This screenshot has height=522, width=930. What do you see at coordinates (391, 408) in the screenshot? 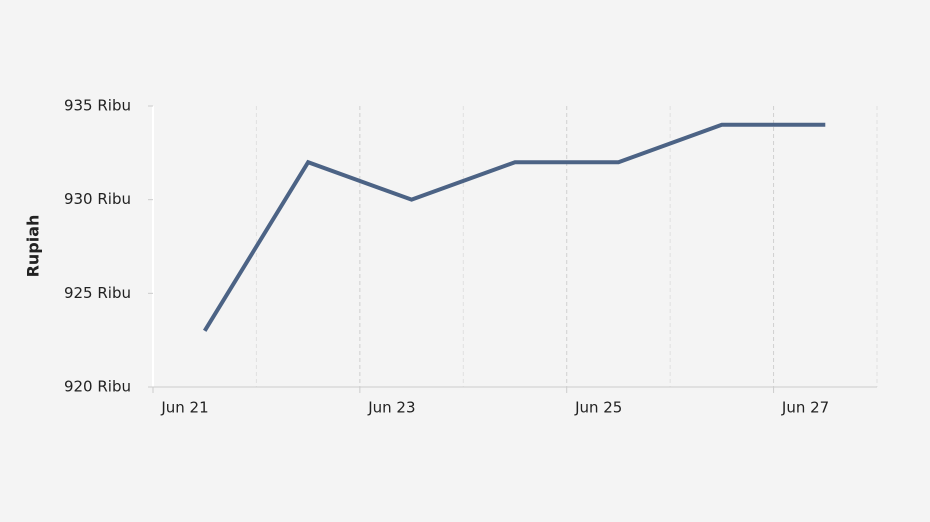
I see `x-tick-label: Jun 23` at bounding box center [391, 408].